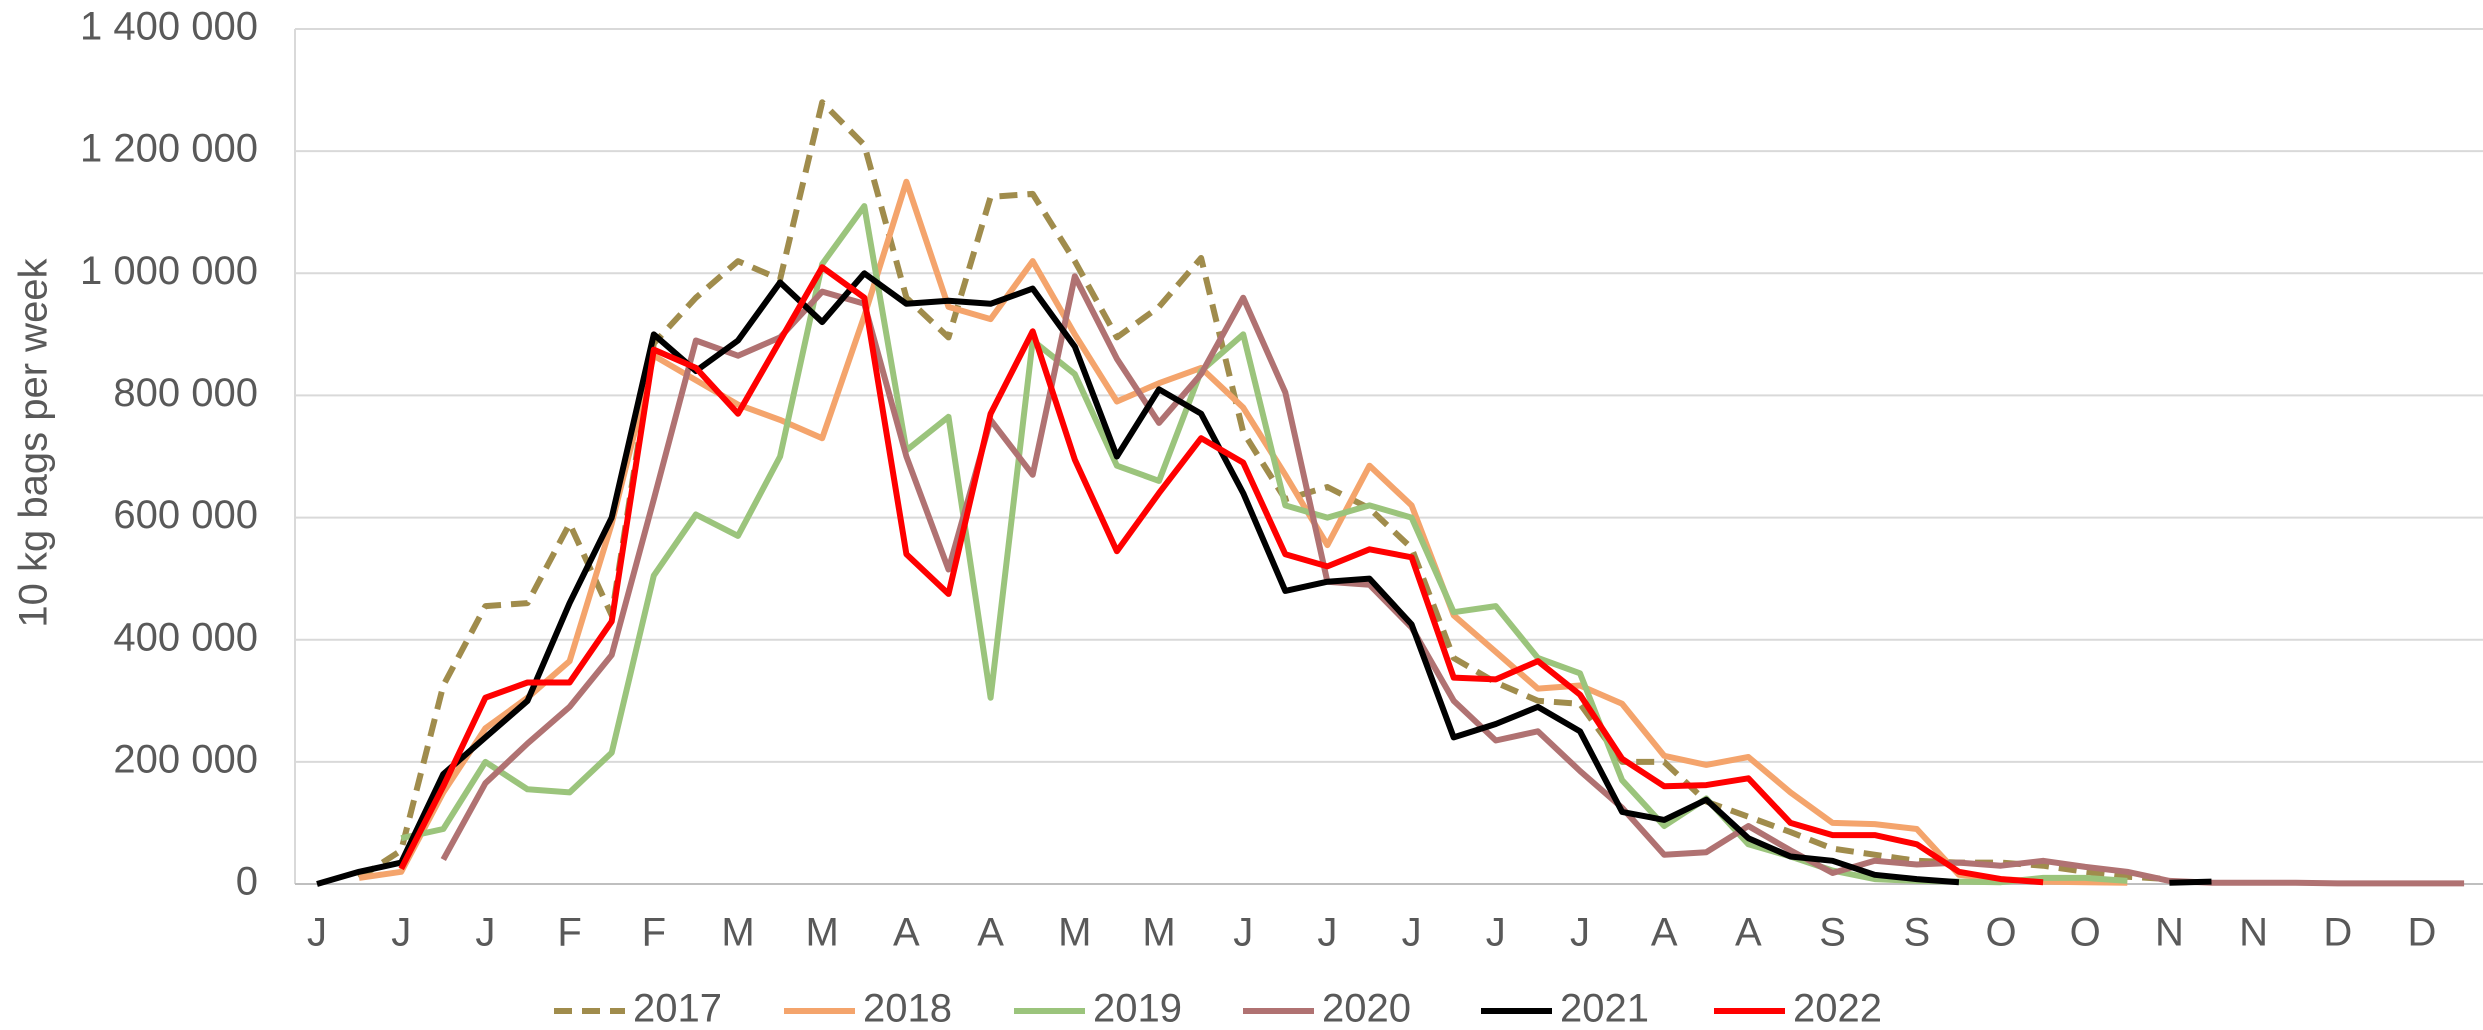 The width and height of the screenshot is (2483, 1030). What do you see at coordinates (1366, 1008) in the screenshot?
I see `legend-label: 2020` at bounding box center [1366, 1008].